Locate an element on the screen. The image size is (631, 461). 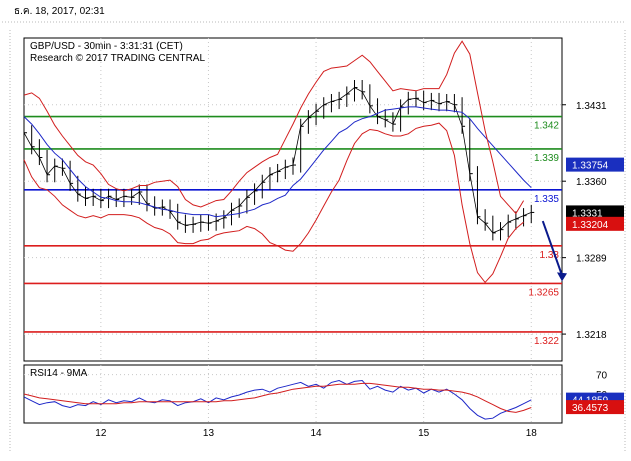
x-tick-label: 14 is located at coordinates (316, 433).